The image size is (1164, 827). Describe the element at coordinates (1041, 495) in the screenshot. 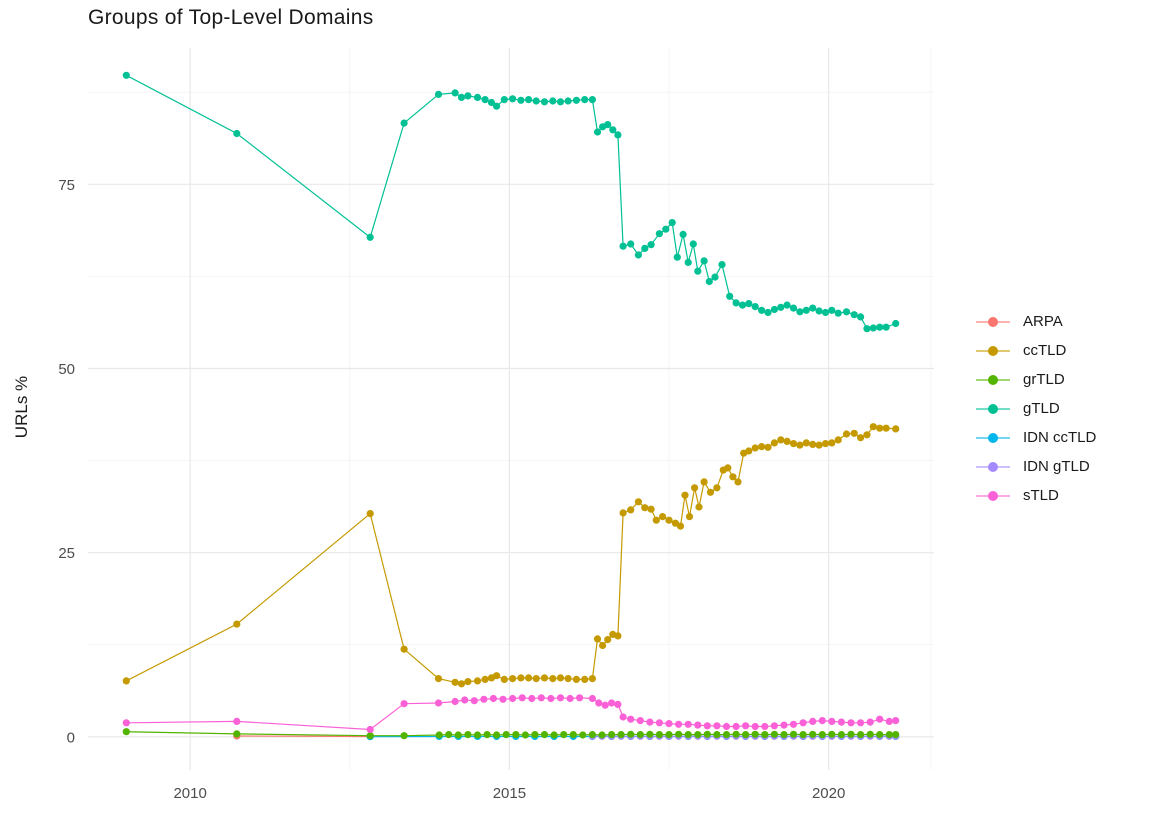

I see `legend-label: sTLD` at that location.